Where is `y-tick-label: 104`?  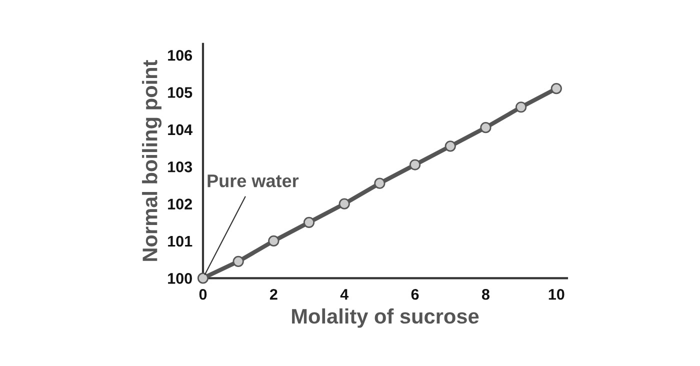 y-tick-label: 104 is located at coordinates (180, 130).